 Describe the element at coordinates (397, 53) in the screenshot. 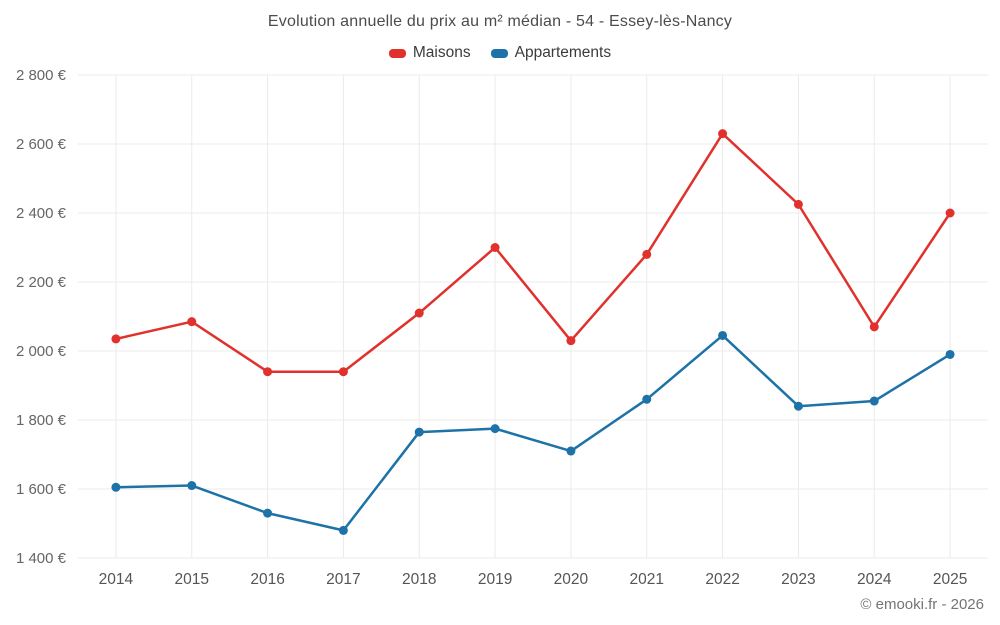

I see `legend-swatch-maisons` at that location.